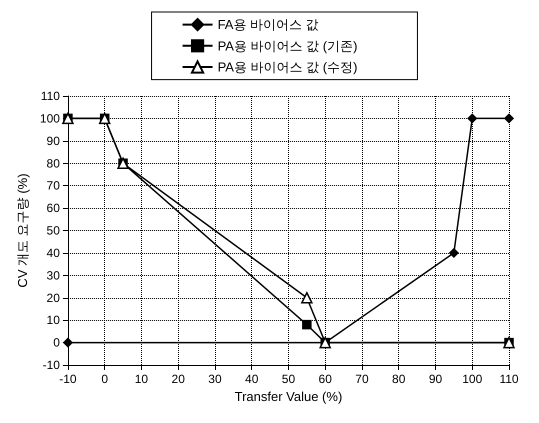  What do you see at coordinates (56, 343) in the screenshot?
I see `y-tick-label: 0` at bounding box center [56, 343].